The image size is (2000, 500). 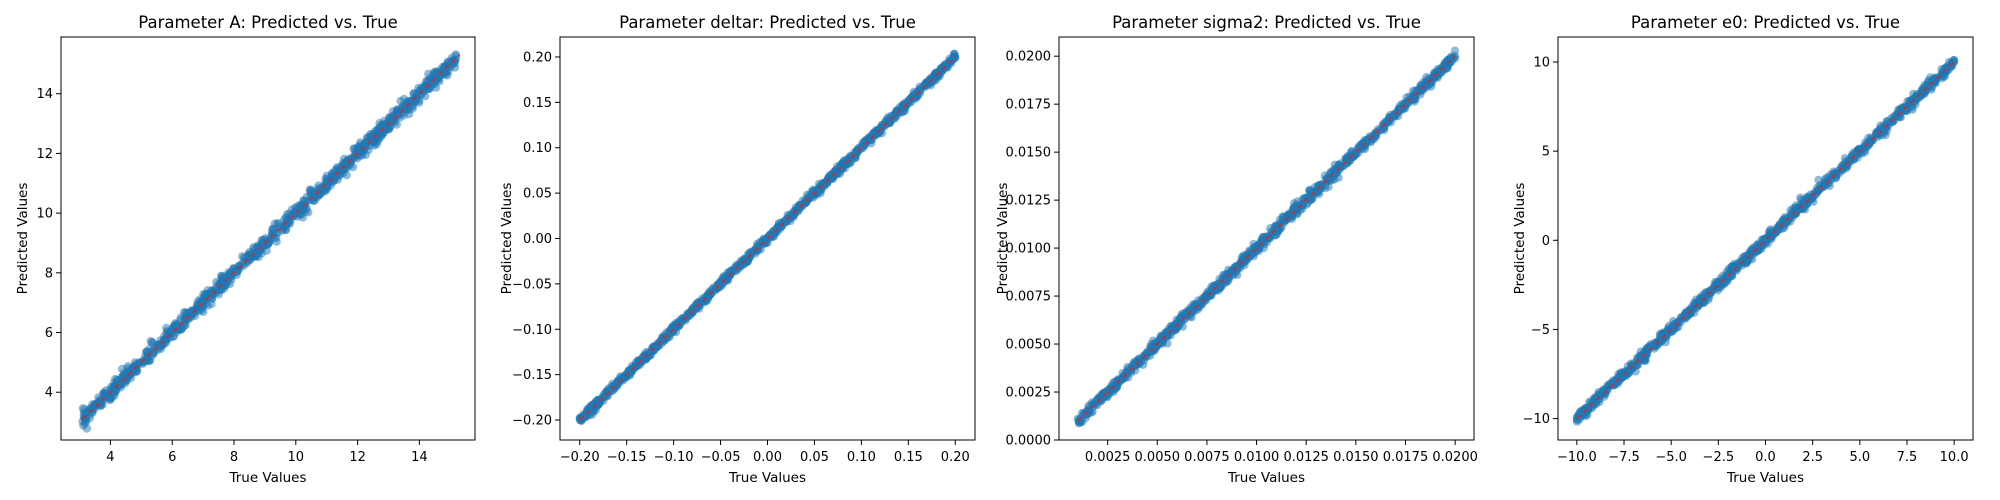 What do you see at coordinates (537, 239) in the screenshot?
I see `y-tick-label: 0.00` at bounding box center [537, 239].